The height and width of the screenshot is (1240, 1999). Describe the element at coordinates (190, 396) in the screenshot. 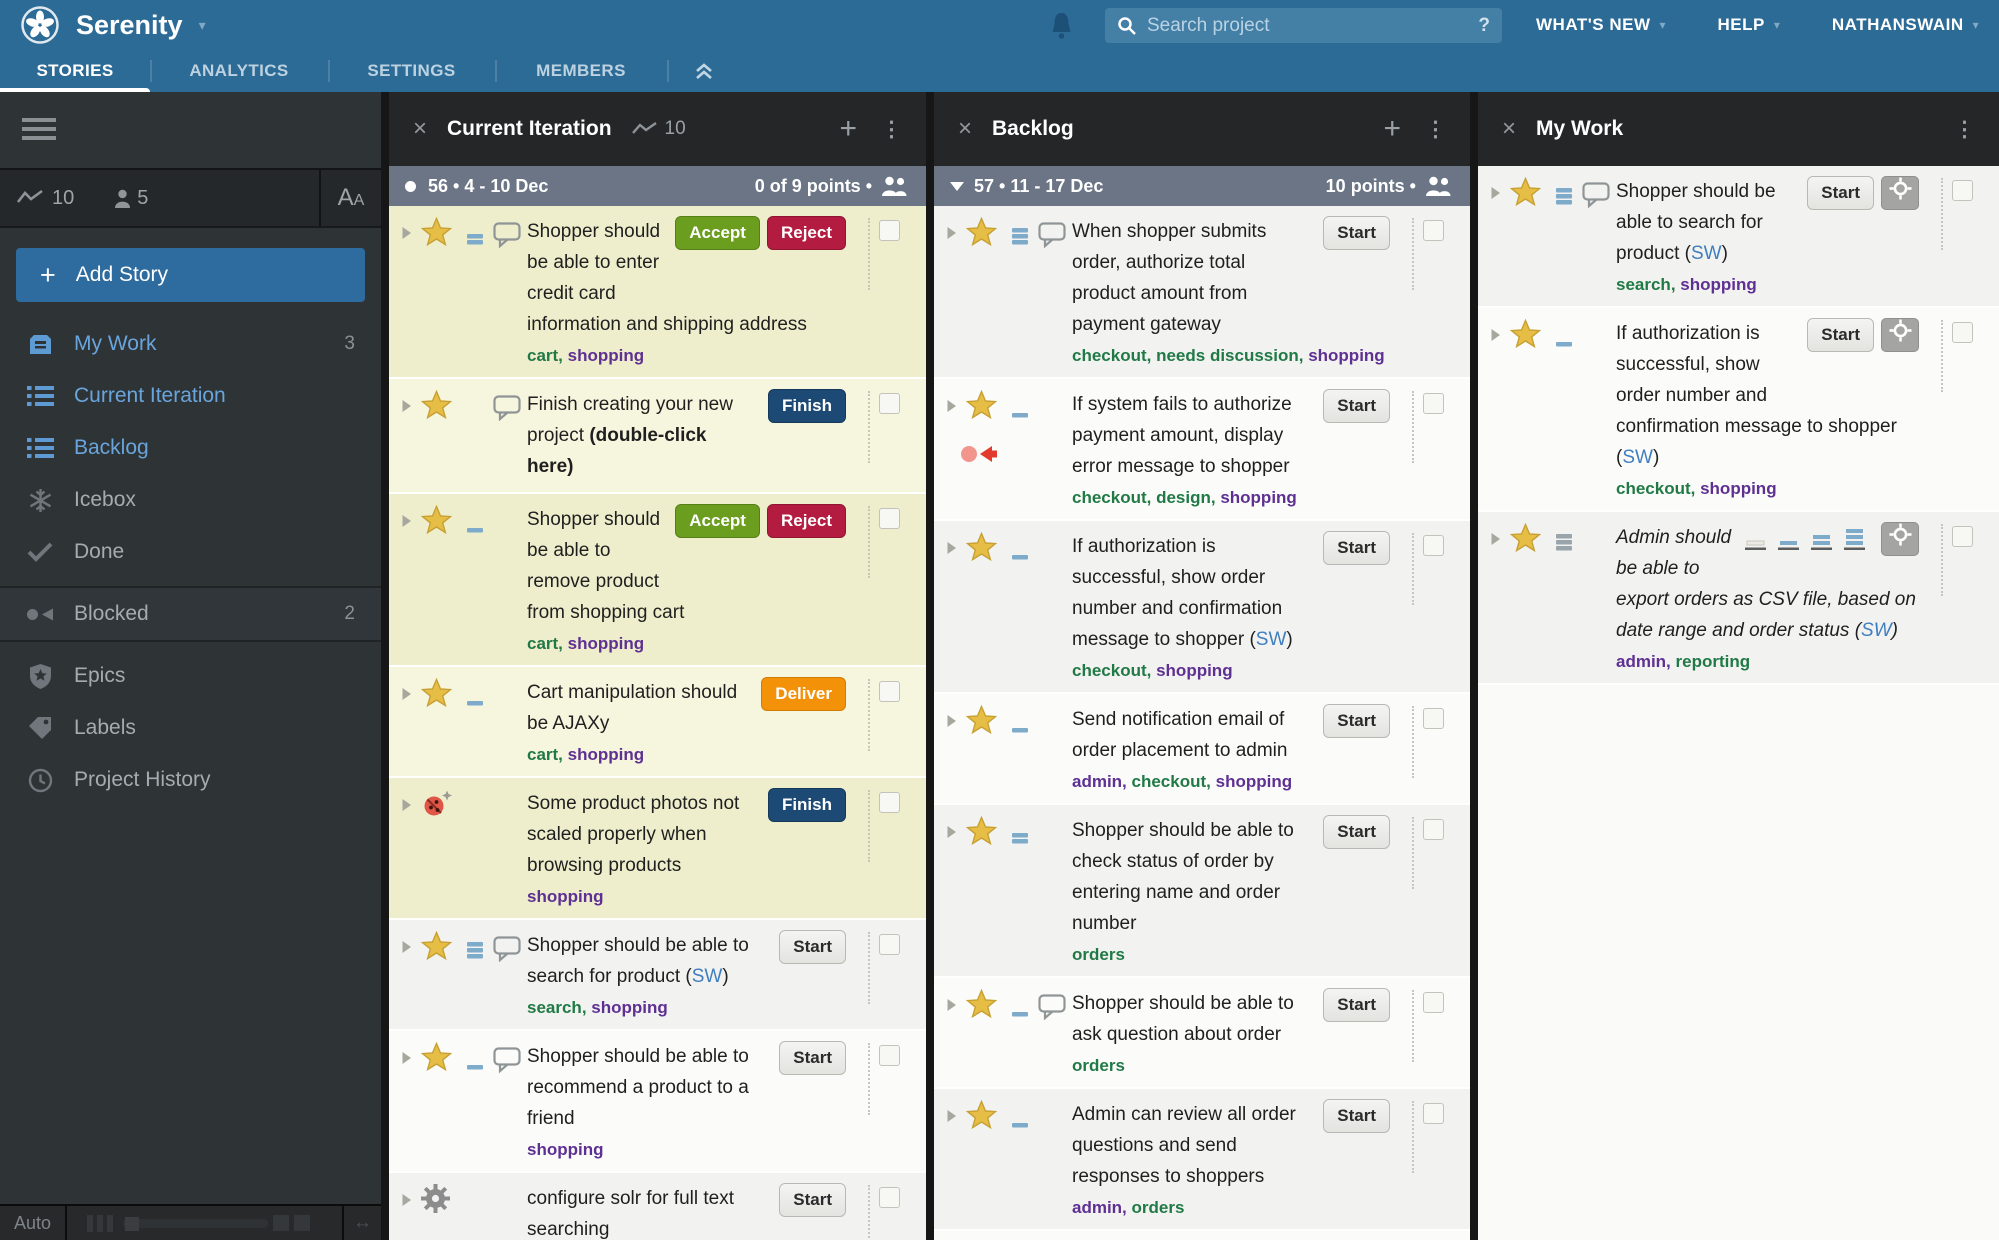

I see `sidebar-item-current-iteration: Current Iteration` at that location.